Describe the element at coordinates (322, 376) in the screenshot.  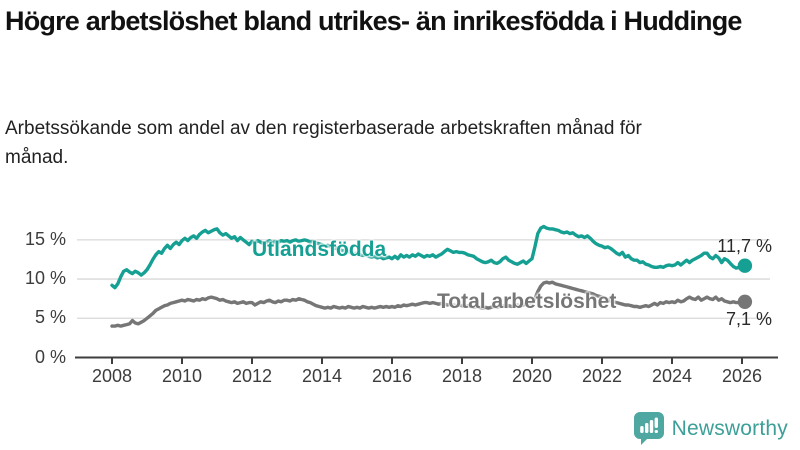
I see `x-axis-tick-label: 2014` at that location.